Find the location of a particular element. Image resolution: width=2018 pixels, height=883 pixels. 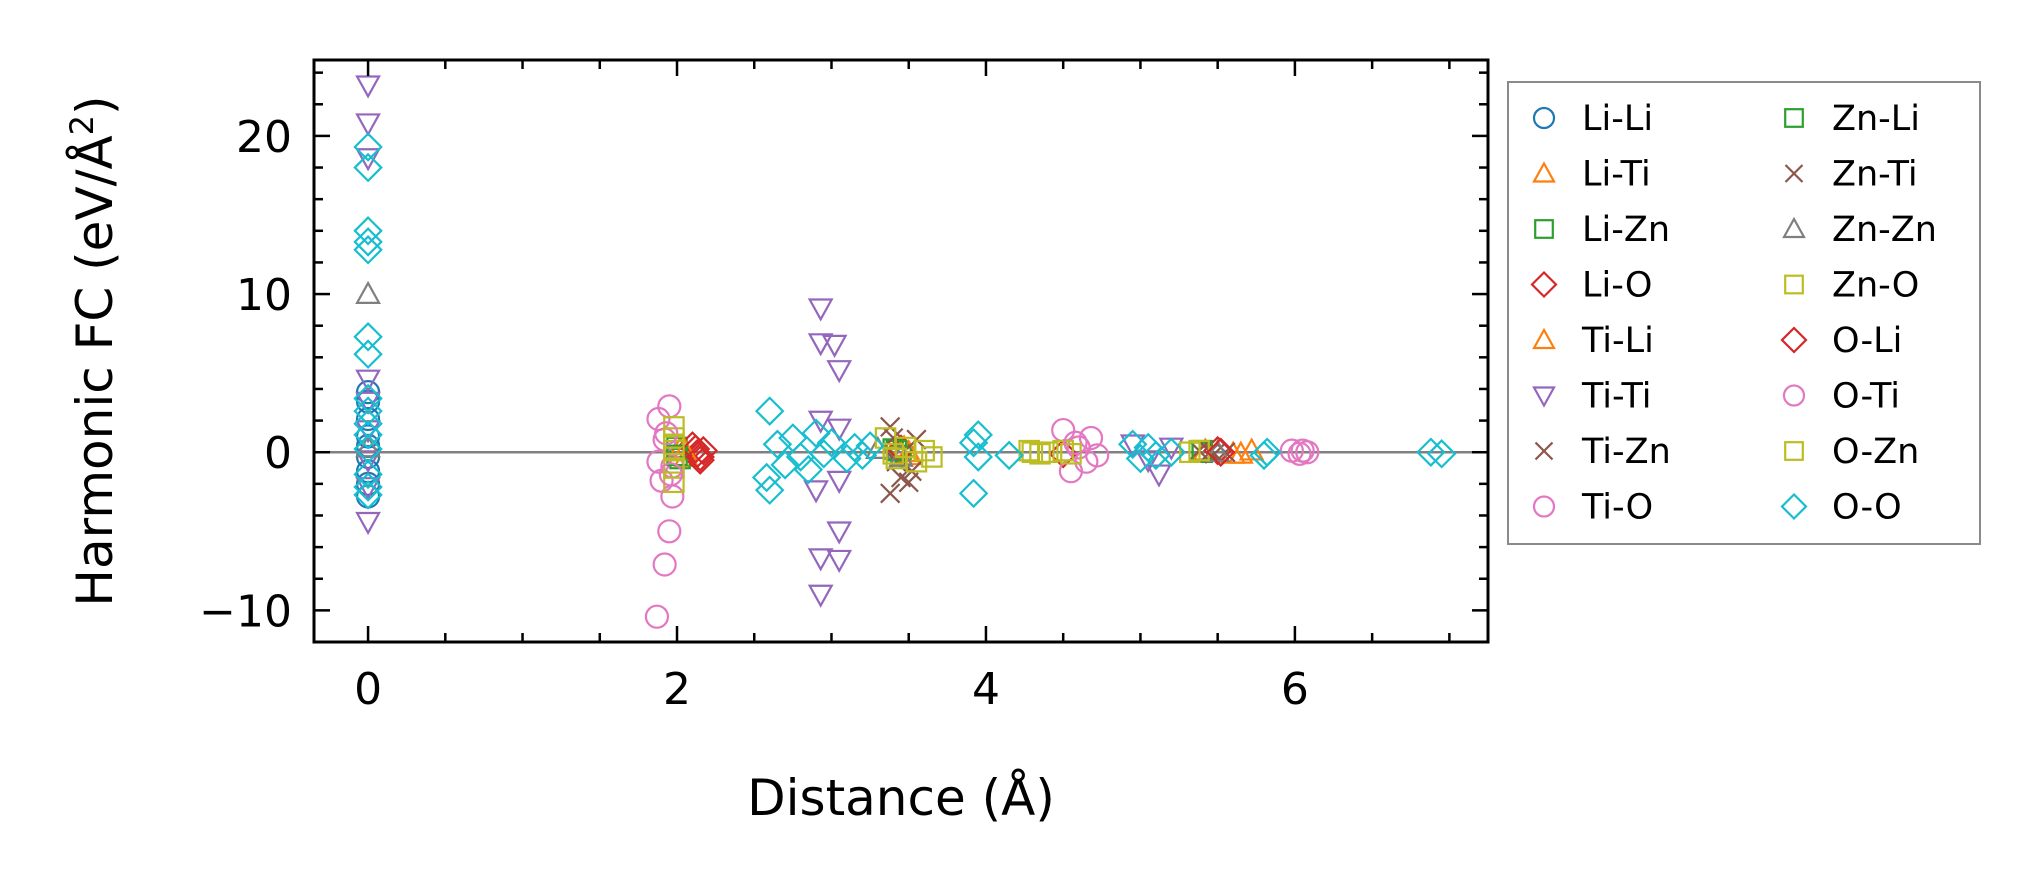

y-tick-label-1: 0 is located at coordinates (278, 453).